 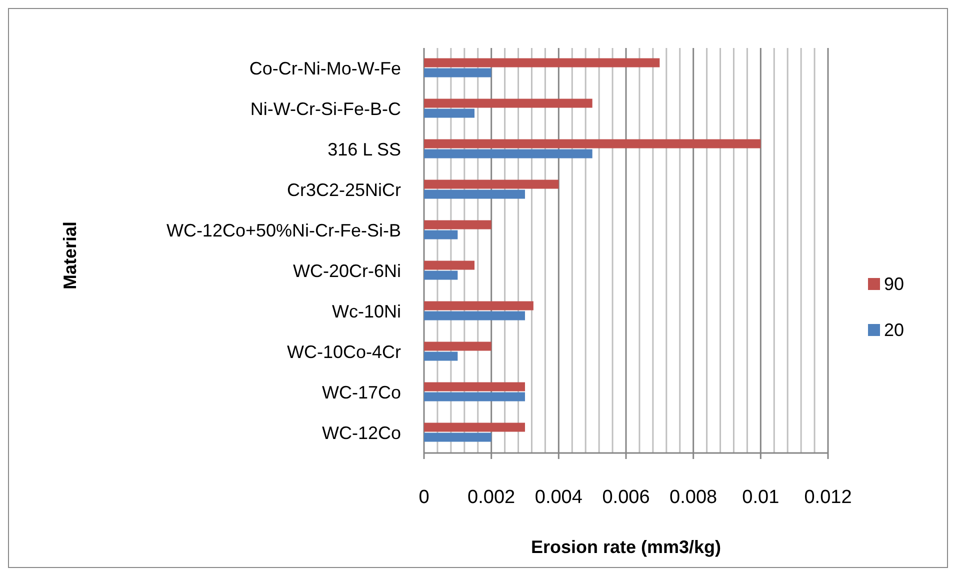 I want to click on y-tick-label: Ni-W-Cr-Si-Fe-B-C, so click(x=325, y=108).